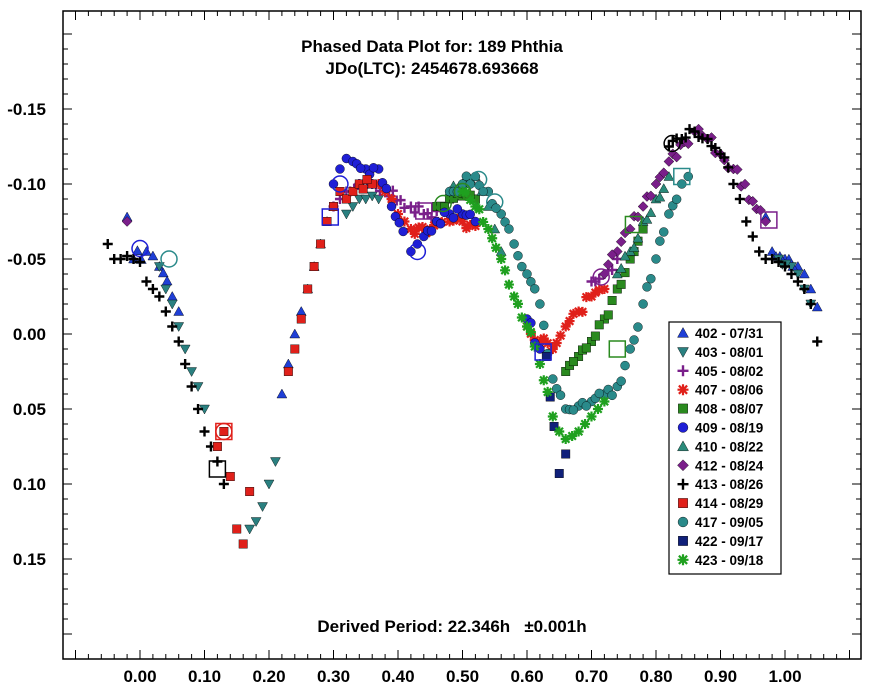  I want to click on legend-label: 409 - 08/19, so click(729, 428).